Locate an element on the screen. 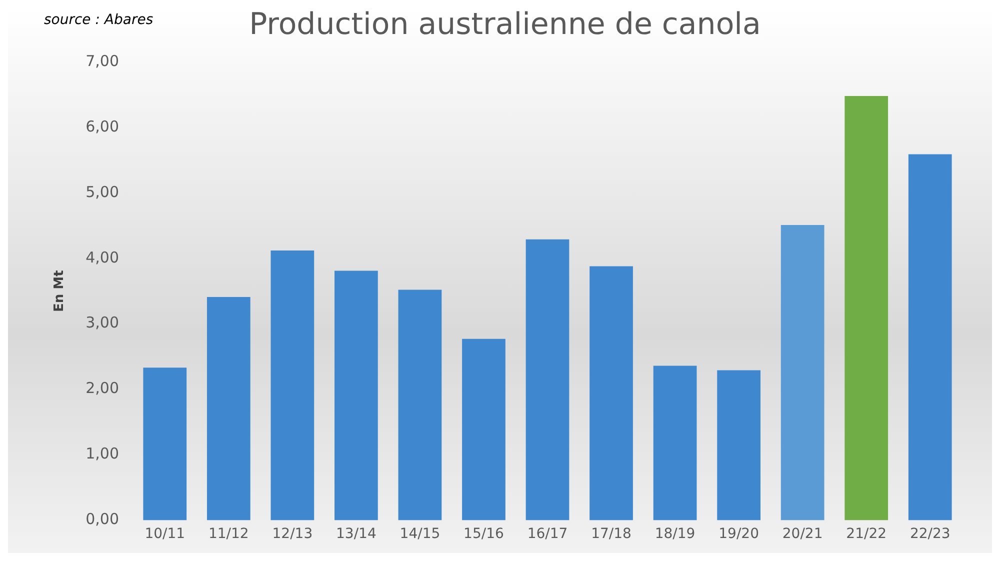 The image size is (1000, 561). y-tick-label: 7,00 is located at coordinates (102, 61).